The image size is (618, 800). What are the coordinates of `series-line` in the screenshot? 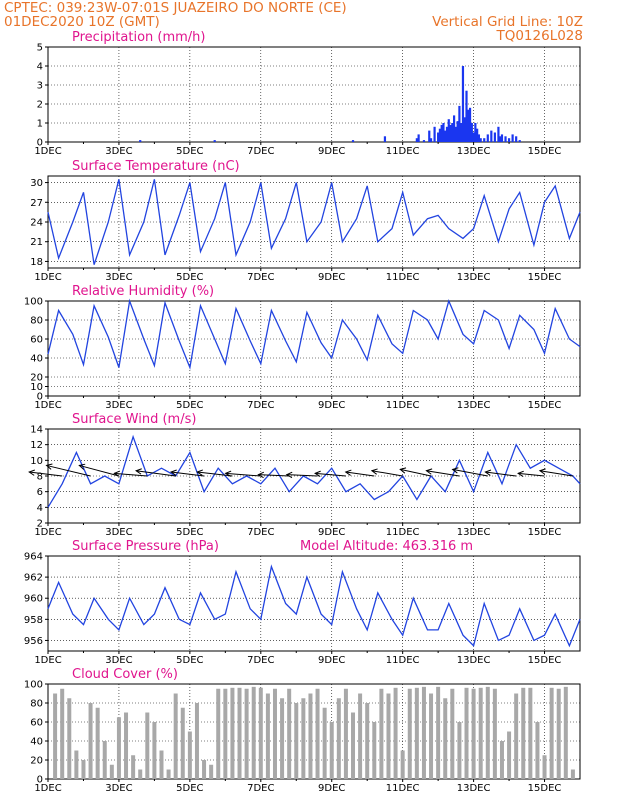 It's located at (314, 471).